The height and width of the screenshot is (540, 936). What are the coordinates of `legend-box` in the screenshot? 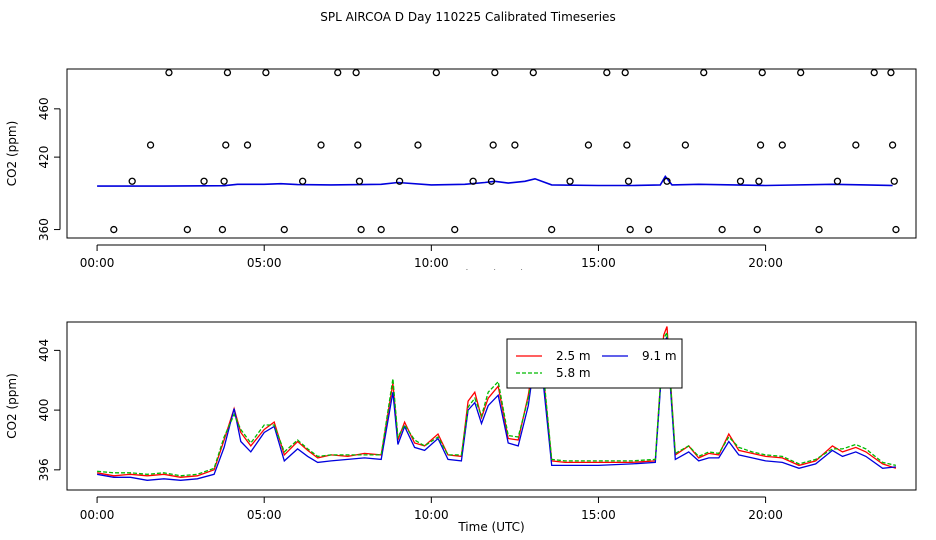 It's located at (594, 363).